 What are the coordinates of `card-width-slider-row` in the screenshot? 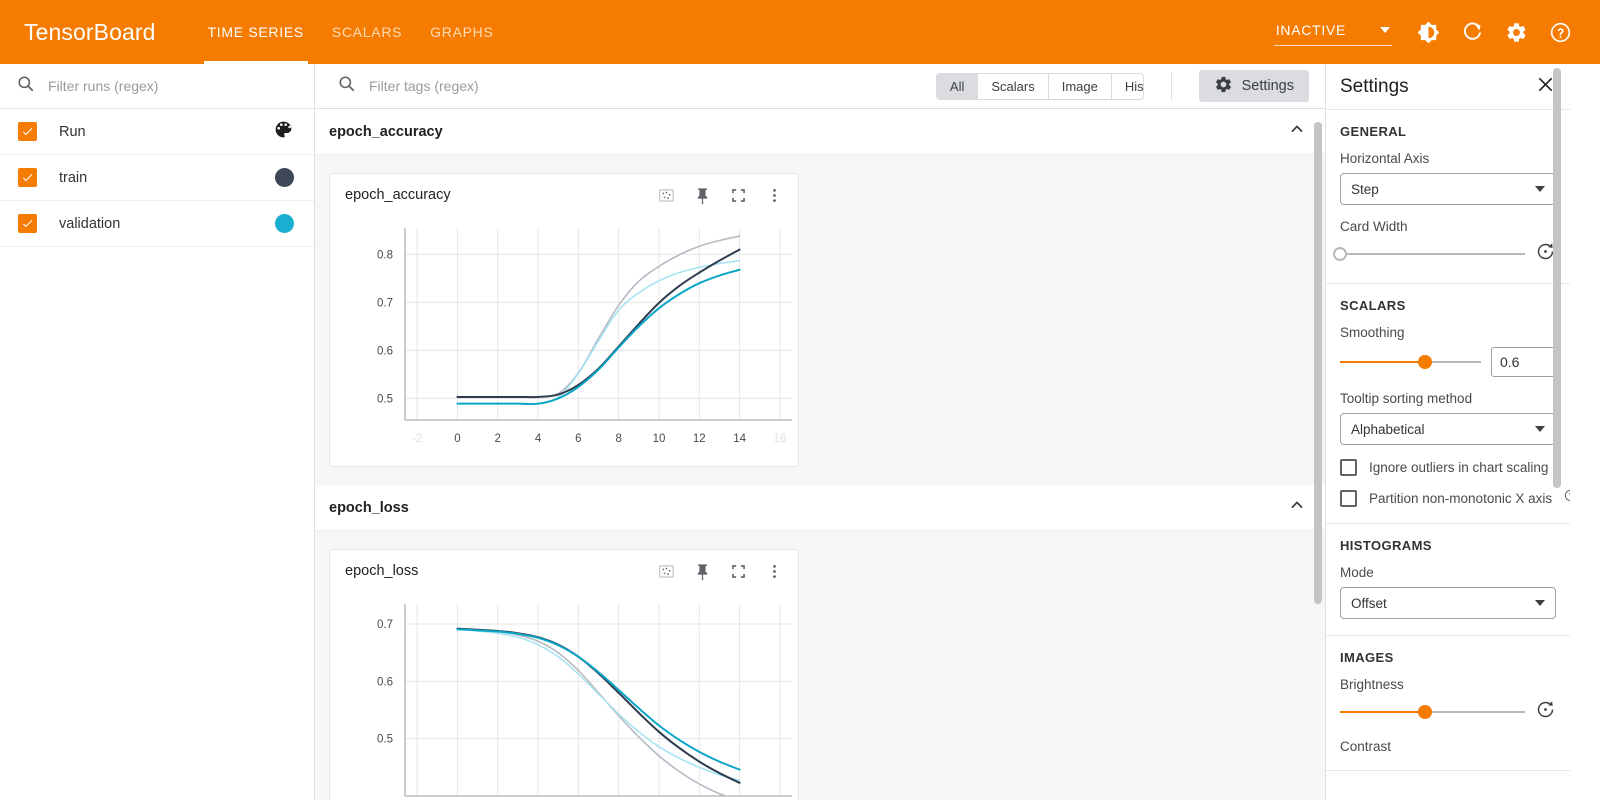 It's located at (1444, 254).